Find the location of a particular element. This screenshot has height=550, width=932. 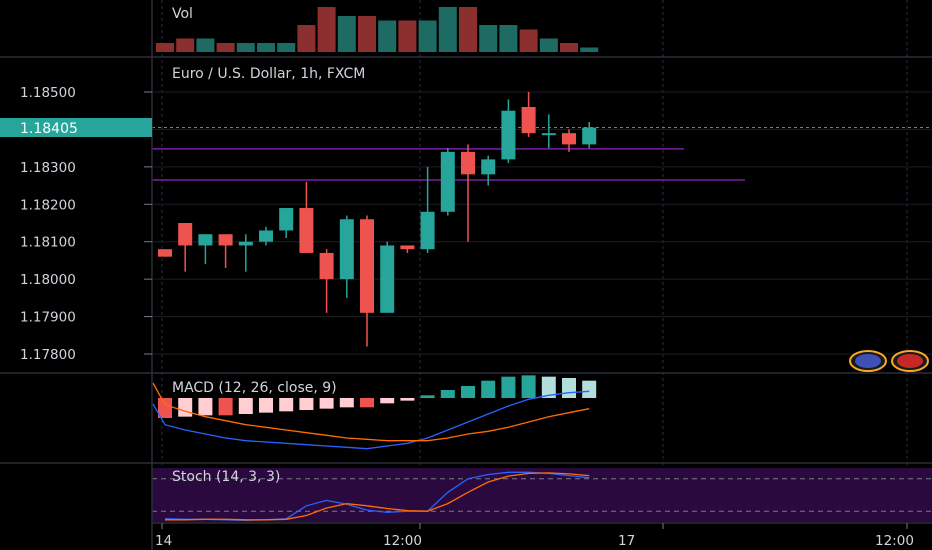

stoch-label: Stoch (14, 3, 3) is located at coordinates (226, 477).